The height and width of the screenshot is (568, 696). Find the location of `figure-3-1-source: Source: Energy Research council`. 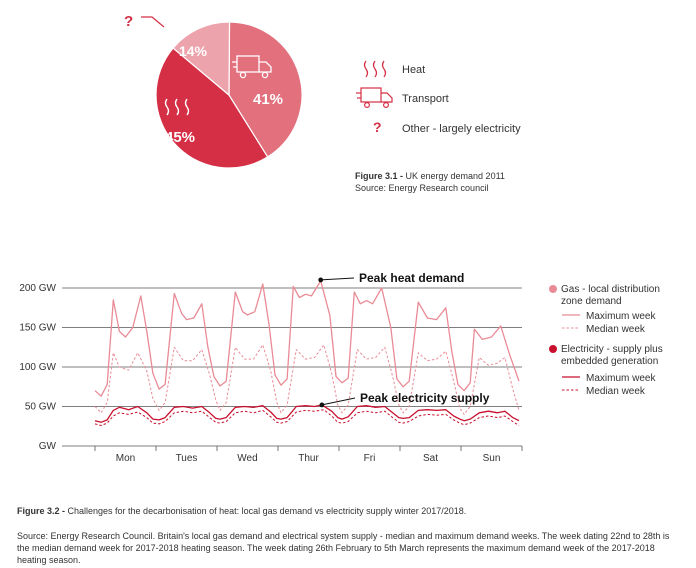

figure-3-1-source: Source: Energy Research council is located at coordinates (422, 188).